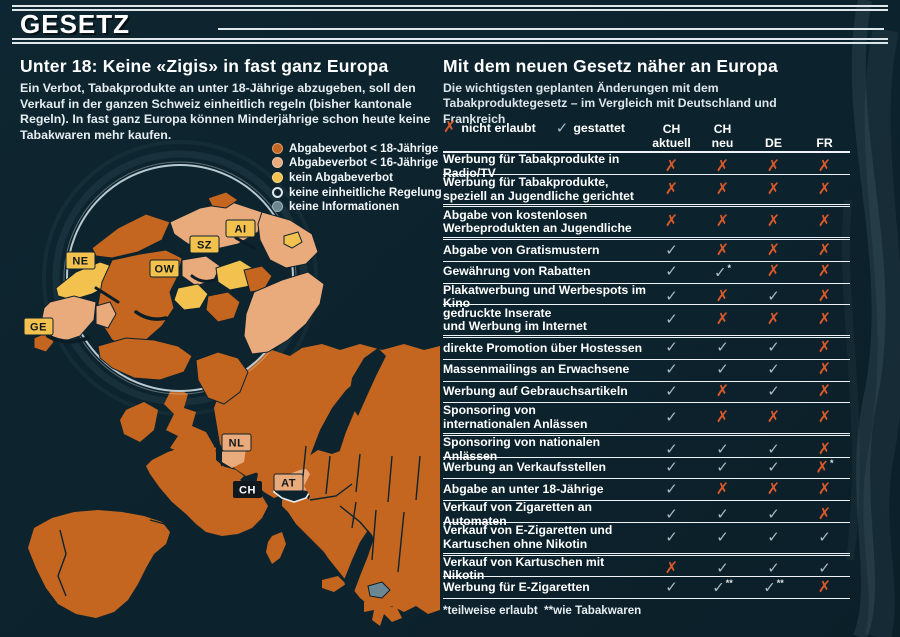 The width and height of the screenshot is (900, 637). I want to click on row-label: Gewährung von Rabatten, so click(517, 271).